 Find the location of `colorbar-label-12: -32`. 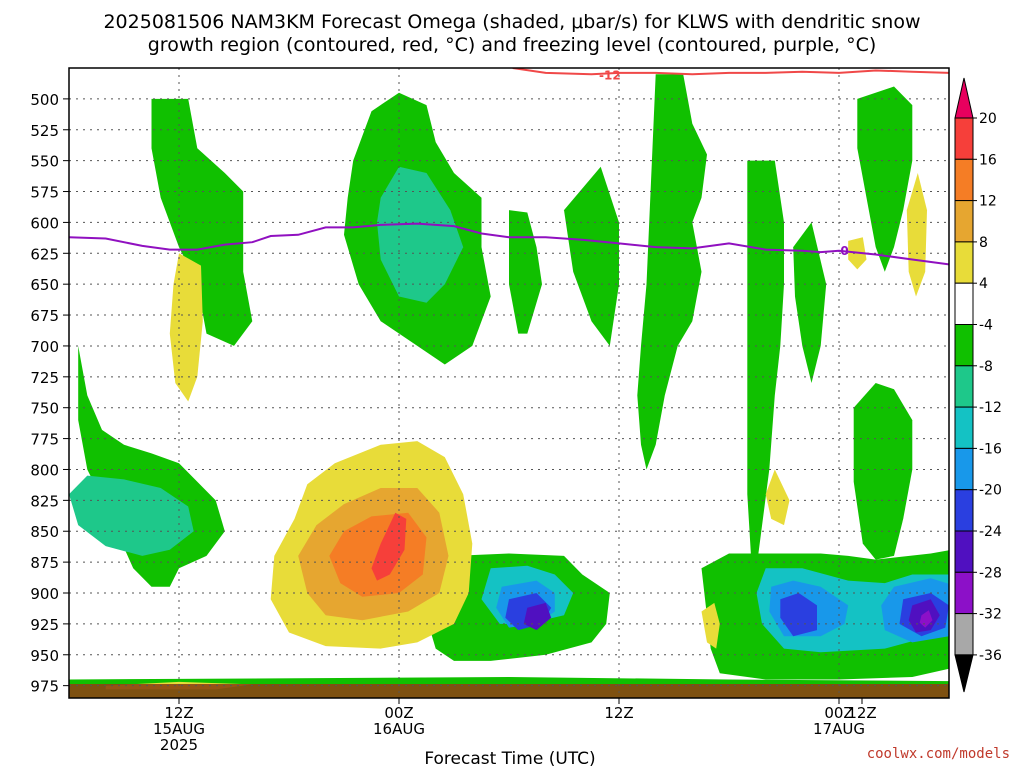

colorbar-label-12: -32 is located at coordinates (990, 615).